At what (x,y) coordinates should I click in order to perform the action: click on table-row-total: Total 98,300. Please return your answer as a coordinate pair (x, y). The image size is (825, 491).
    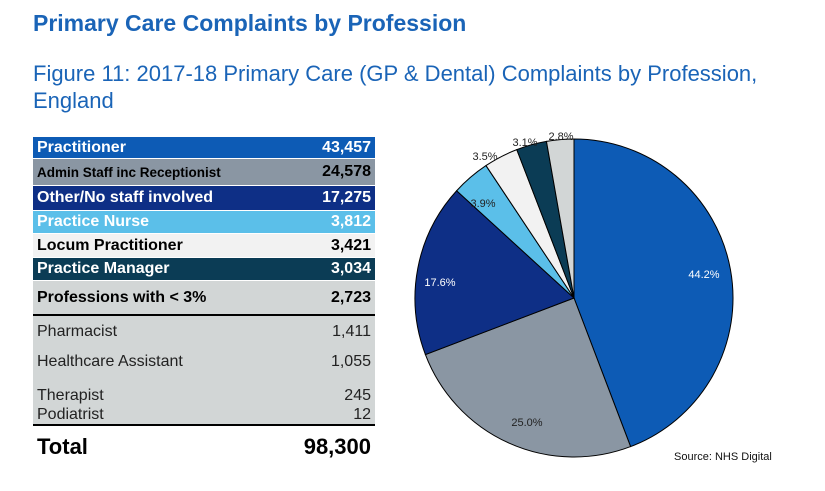
    Looking at the image, I should click on (204, 447).